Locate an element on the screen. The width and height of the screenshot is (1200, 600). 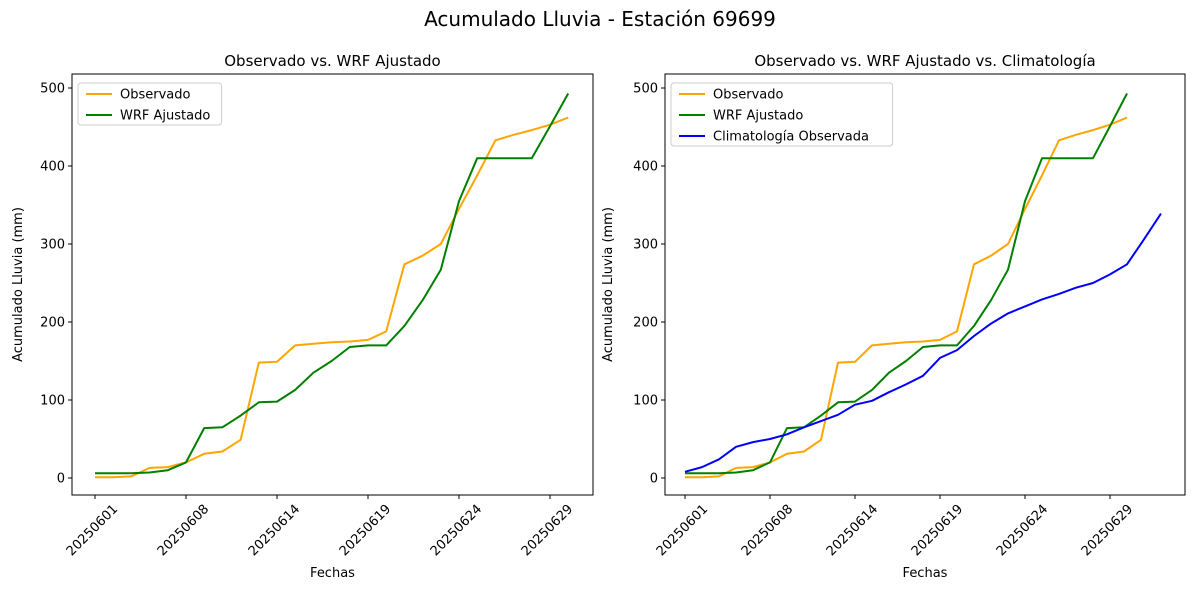
legend-label-climatolog-a-observada: Climatología Observada is located at coordinates (791, 137).